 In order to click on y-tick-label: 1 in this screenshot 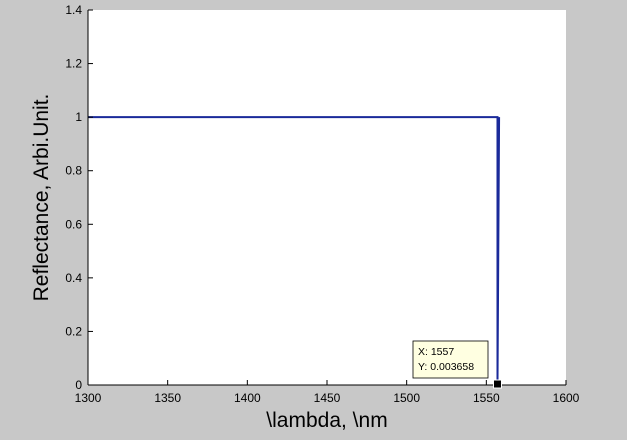, I will do `click(78, 117)`.